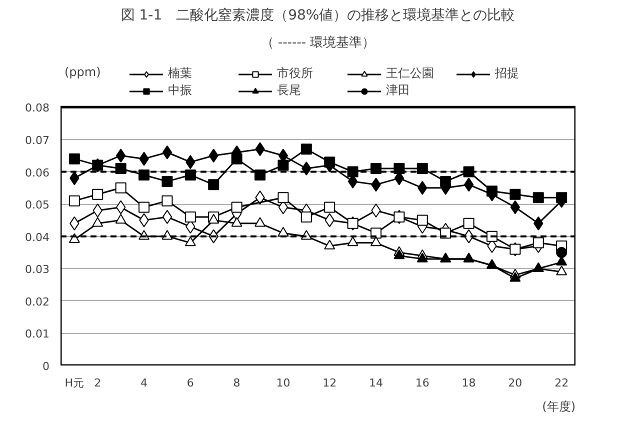 This screenshot has height=431, width=618. Describe the element at coordinates (46, 366) in the screenshot. I see `y-tick-label: 0` at that location.